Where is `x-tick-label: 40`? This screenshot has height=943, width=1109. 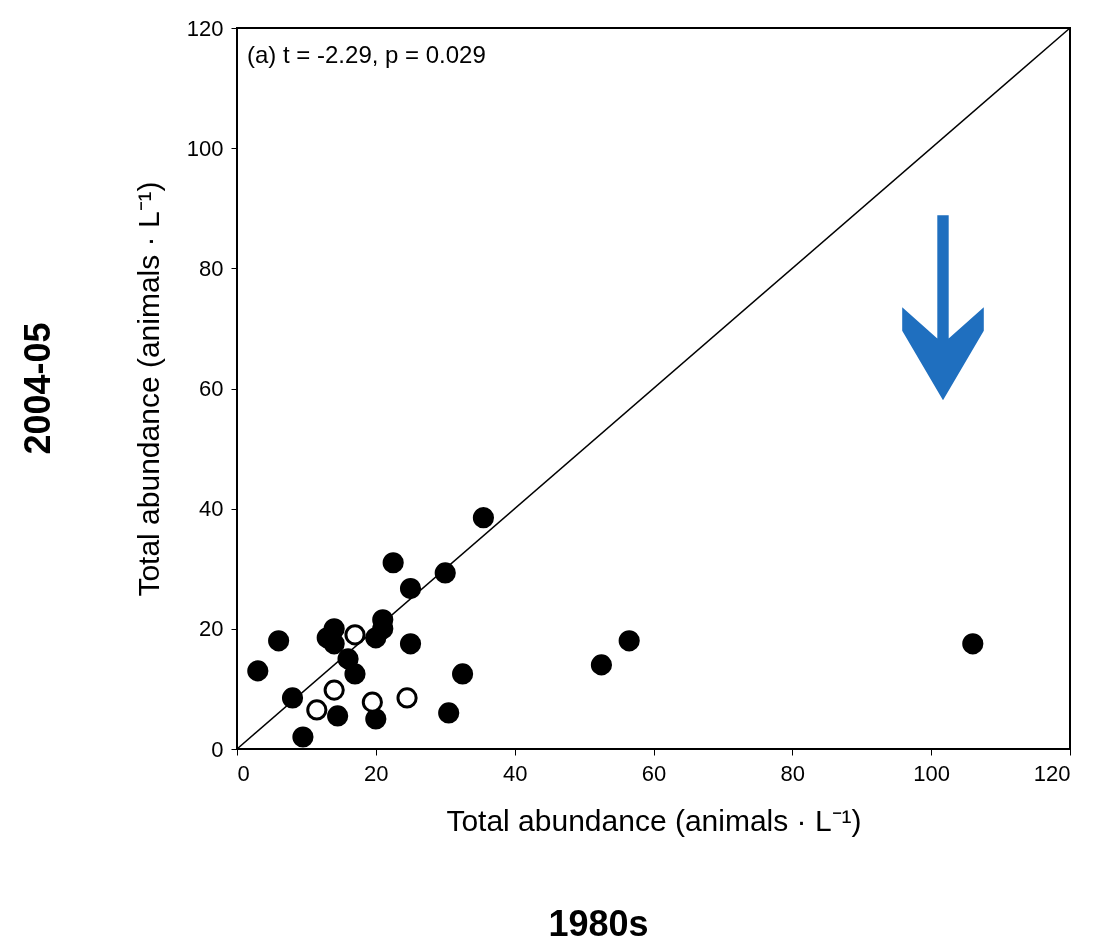 x-tick-label: 40 is located at coordinates (515, 773).